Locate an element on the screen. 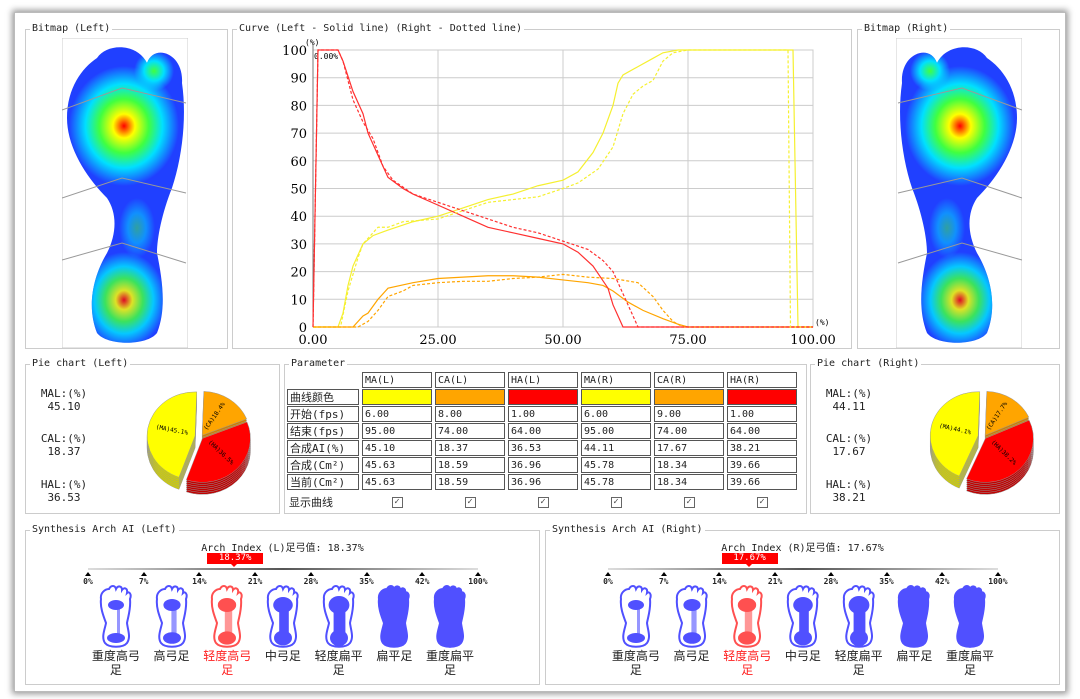  value-cell: 17.67 is located at coordinates (689, 448).